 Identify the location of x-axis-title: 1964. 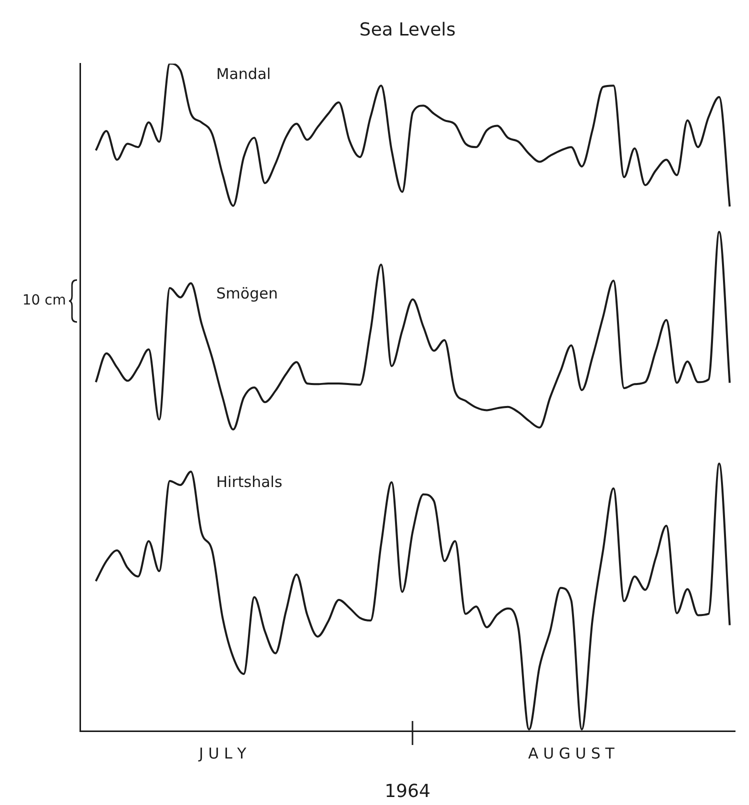
(407, 791).